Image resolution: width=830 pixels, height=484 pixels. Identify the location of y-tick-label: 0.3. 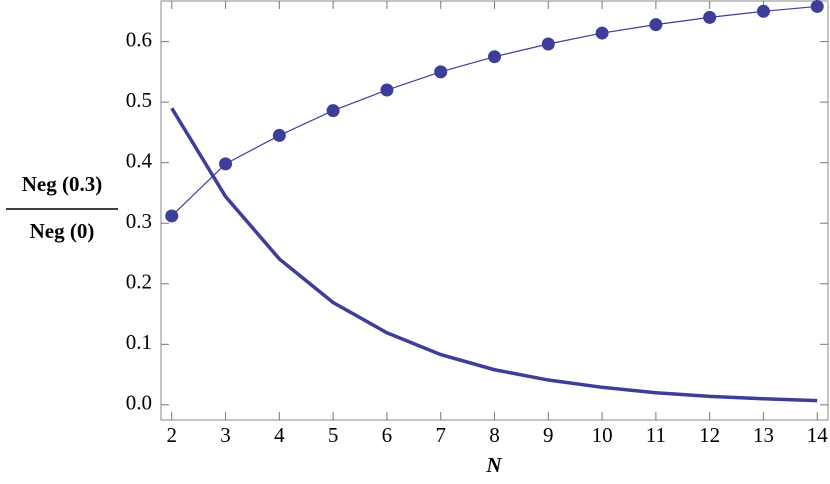
(139, 221).